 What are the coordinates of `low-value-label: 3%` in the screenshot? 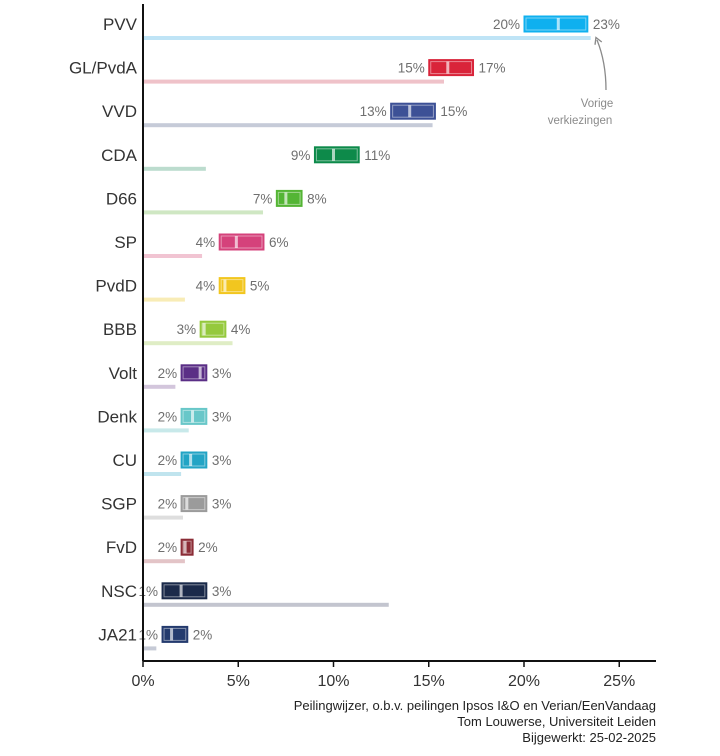 It's located at (187, 329).